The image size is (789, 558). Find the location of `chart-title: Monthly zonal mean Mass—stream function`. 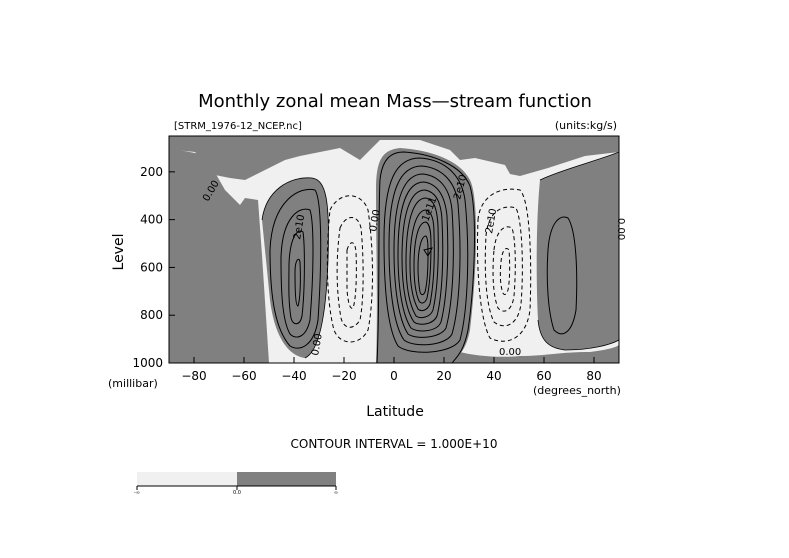

chart-title: Monthly zonal mean Mass—stream function is located at coordinates (395, 101).